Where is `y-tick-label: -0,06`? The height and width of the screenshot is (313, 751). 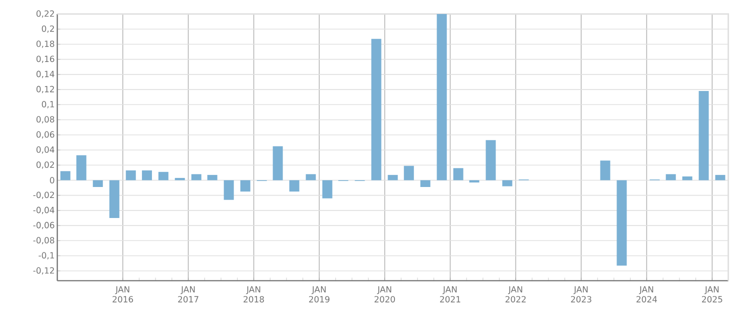 y-tick-label: -0,06 is located at coordinates (43, 226).